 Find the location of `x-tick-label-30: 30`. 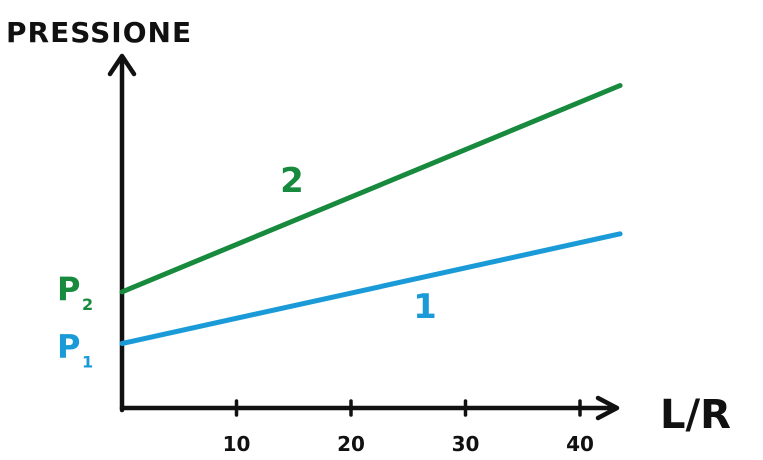

x-tick-label-30: 30 is located at coordinates (466, 444).